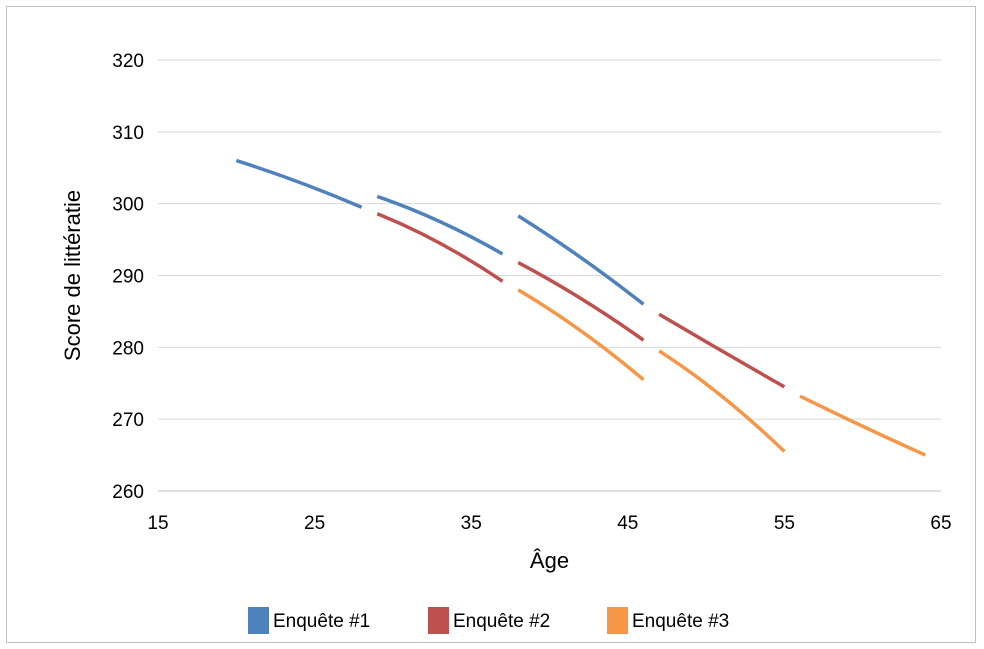 The height and width of the screenshot is (649, 984). Describe the element at coordinates (549, 560) in the screenshot. I see `x-axis-title: Âge` at that location.